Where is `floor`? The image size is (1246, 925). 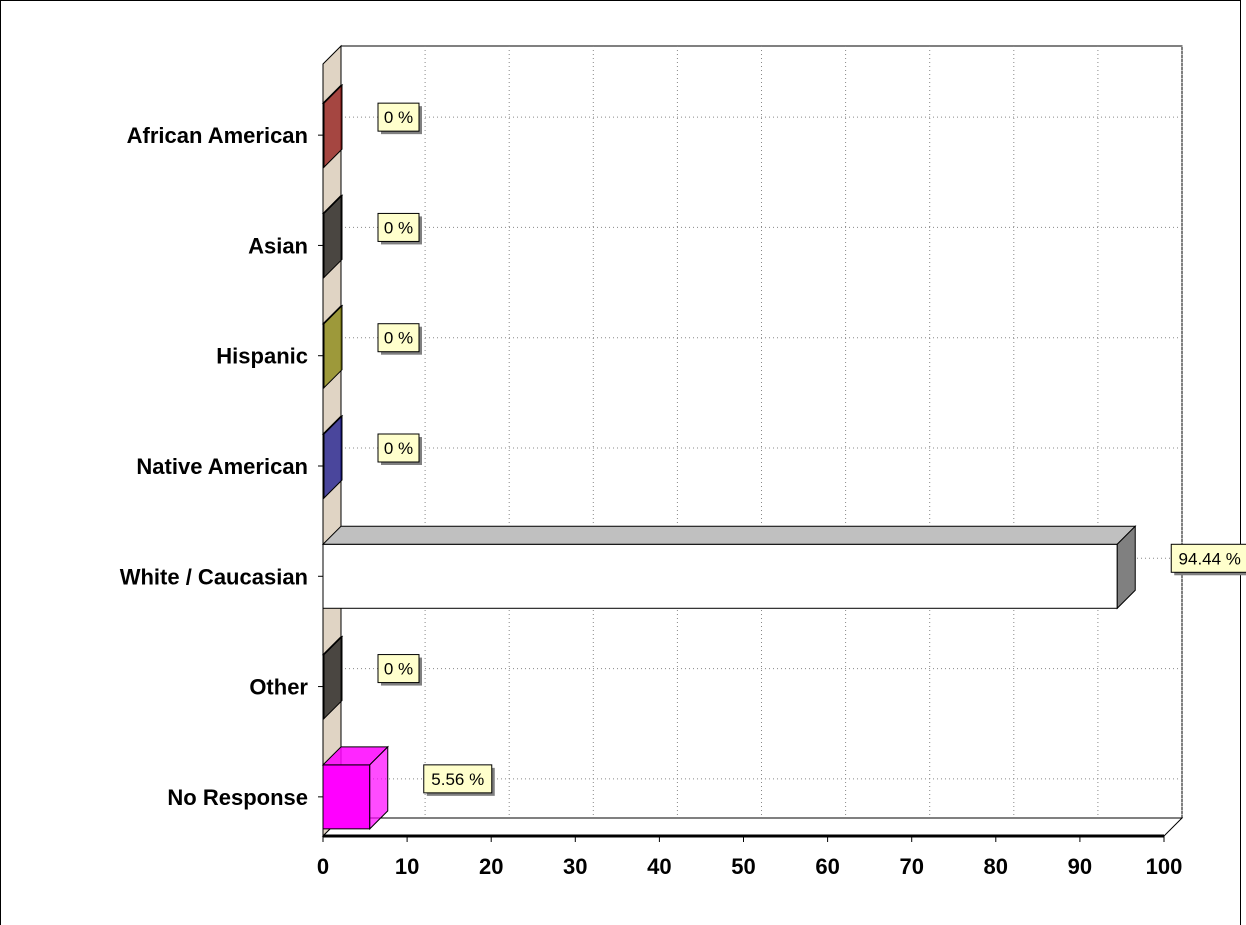
floor is located at coordinates (752, 827).